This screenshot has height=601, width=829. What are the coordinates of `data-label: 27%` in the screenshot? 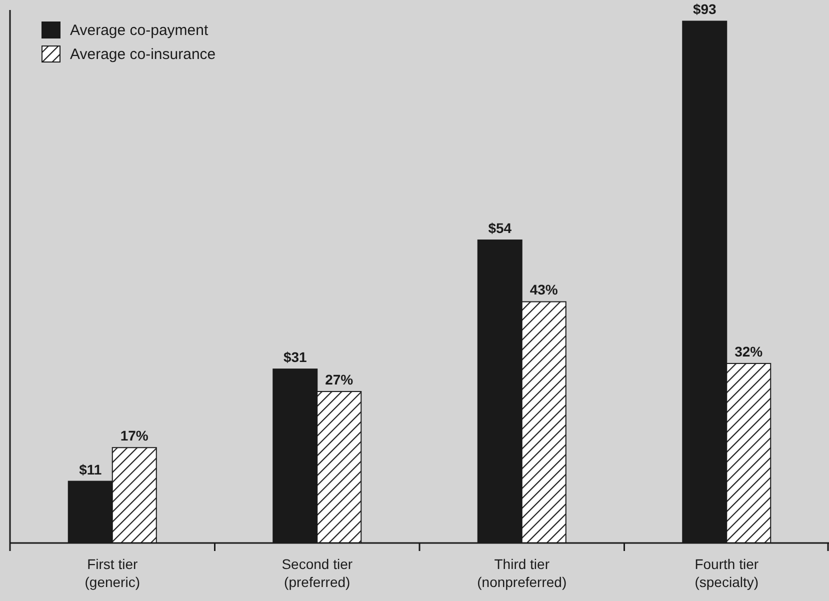 It's located at (339, 380).